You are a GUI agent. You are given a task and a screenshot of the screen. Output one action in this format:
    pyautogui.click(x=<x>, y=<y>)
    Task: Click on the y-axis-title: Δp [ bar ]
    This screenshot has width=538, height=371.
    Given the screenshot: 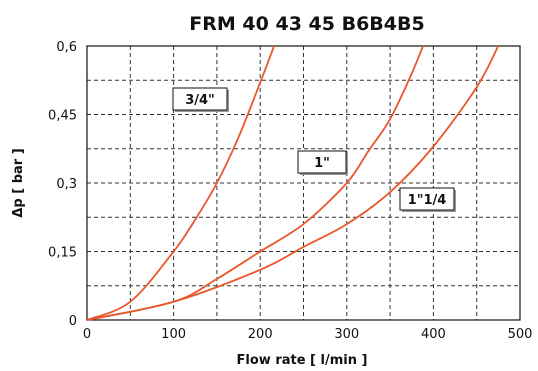 What is the action you would take?
    pyautogui.click(x=18, y=182)
    